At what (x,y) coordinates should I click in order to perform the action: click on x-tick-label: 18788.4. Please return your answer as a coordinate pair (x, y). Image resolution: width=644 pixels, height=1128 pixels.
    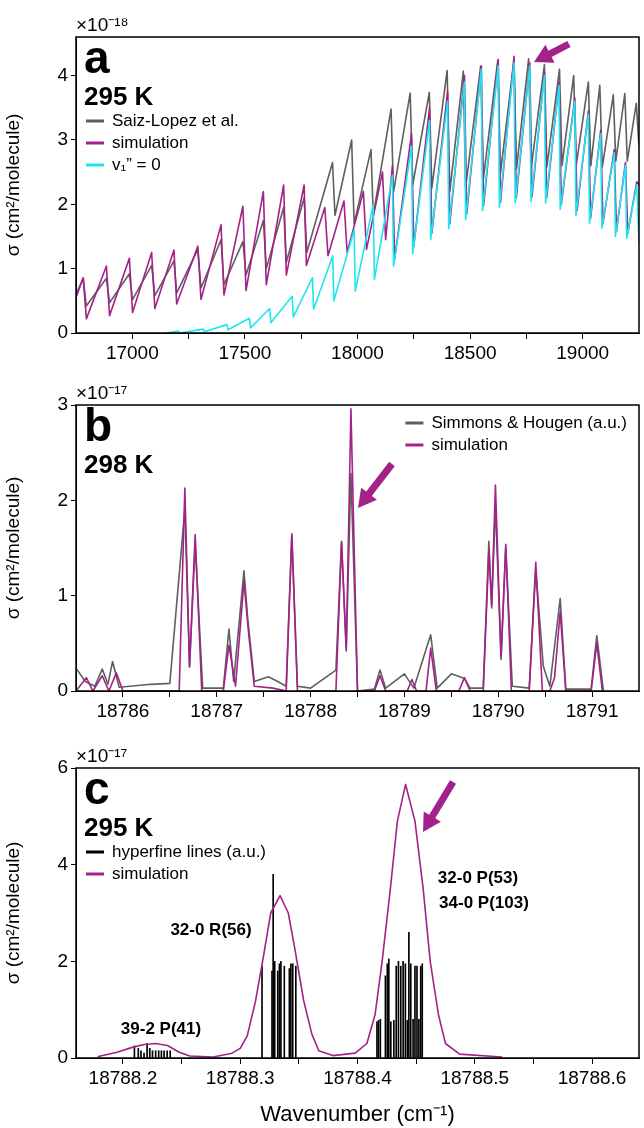
    Looking at the image, I should click on (358, 1077).